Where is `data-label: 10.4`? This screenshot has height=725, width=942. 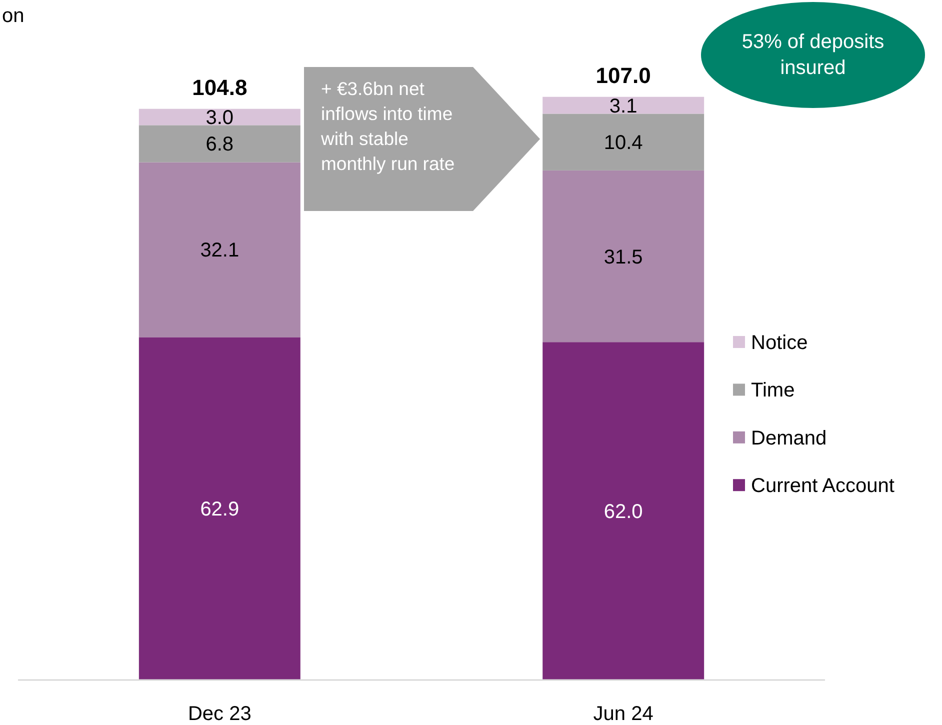
data-label: 10.4 is located at coordinates (623, 143).